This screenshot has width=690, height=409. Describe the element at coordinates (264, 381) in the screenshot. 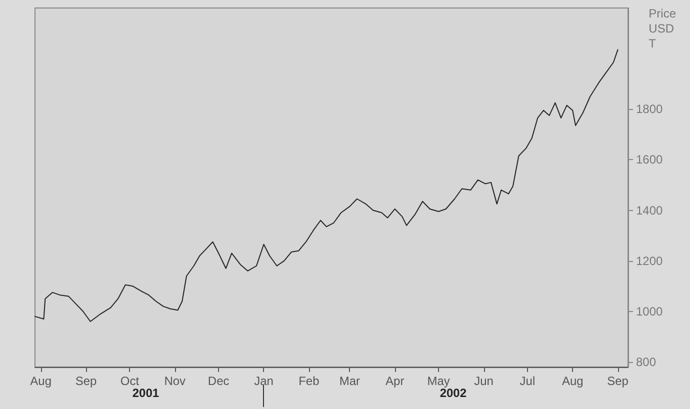

I see `x-tick-label: Jan` at that location.